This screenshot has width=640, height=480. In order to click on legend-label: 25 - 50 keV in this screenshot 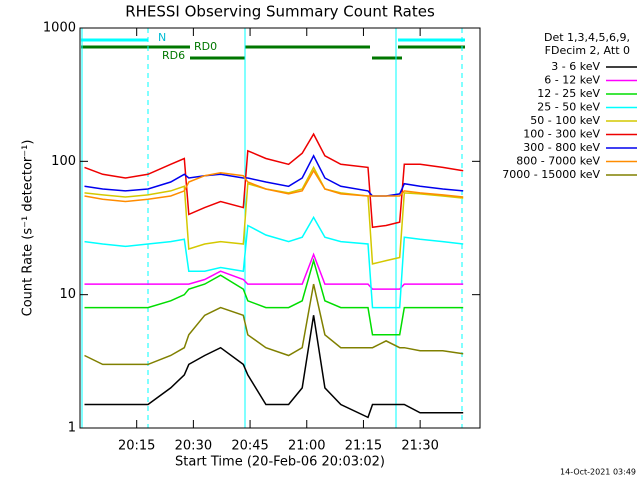, I will do `click(568, 107)`.